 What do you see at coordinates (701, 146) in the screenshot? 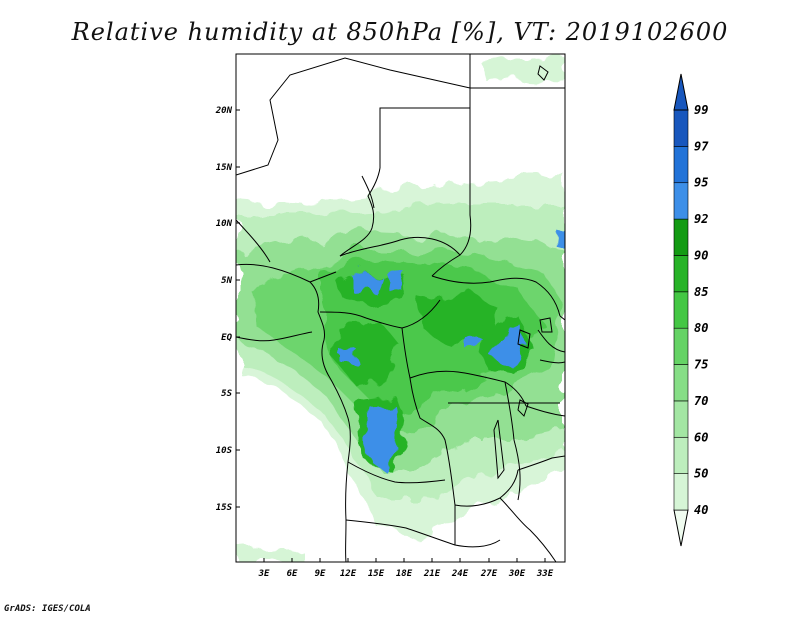
I see `colorbar-label: 97` at bounding box center [701, 146].